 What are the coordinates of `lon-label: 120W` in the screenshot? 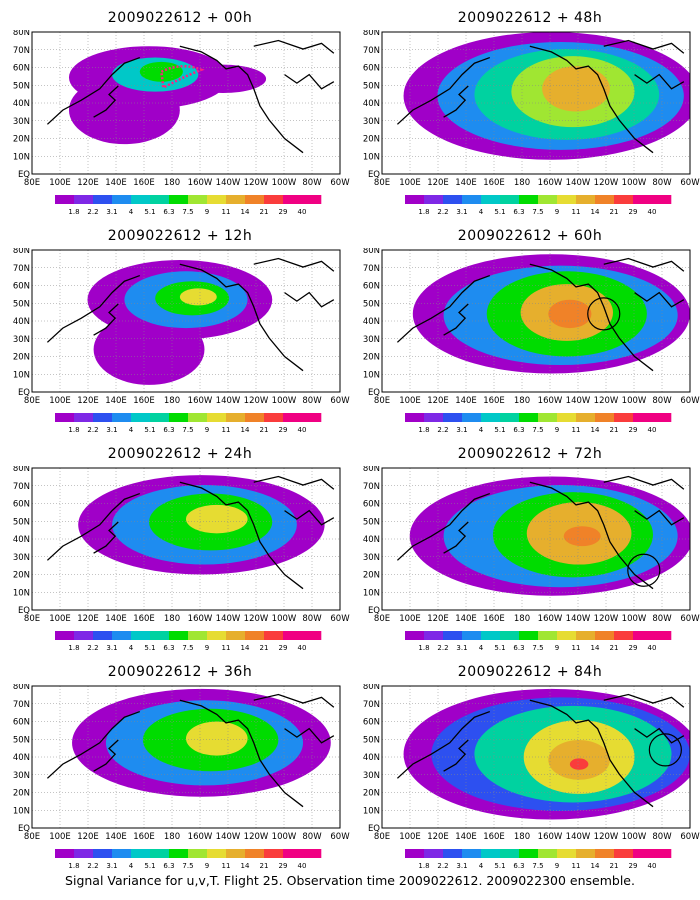 It's located at (606, 401).